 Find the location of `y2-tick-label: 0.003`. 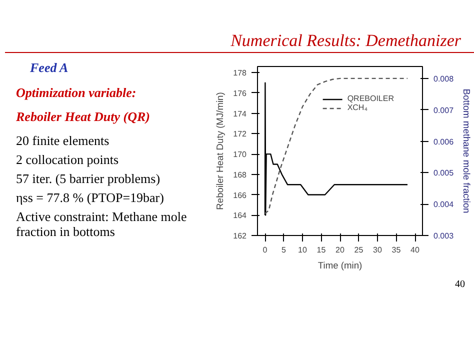

y2-tick-label: 0.003 is located at coordinates (444, 236).